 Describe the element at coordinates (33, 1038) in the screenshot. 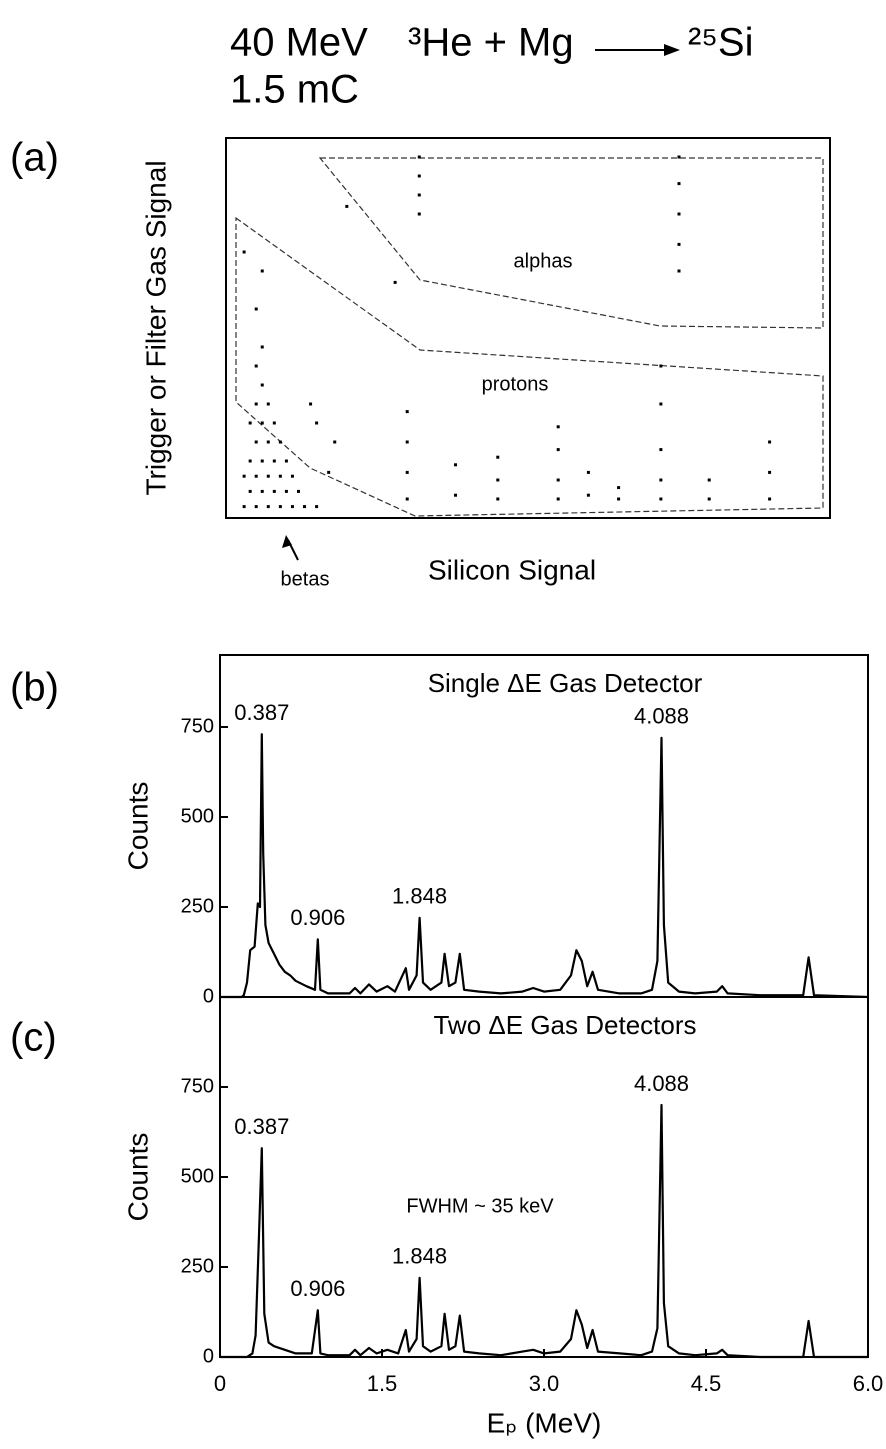

I see `panel-label: (c)` at that location.